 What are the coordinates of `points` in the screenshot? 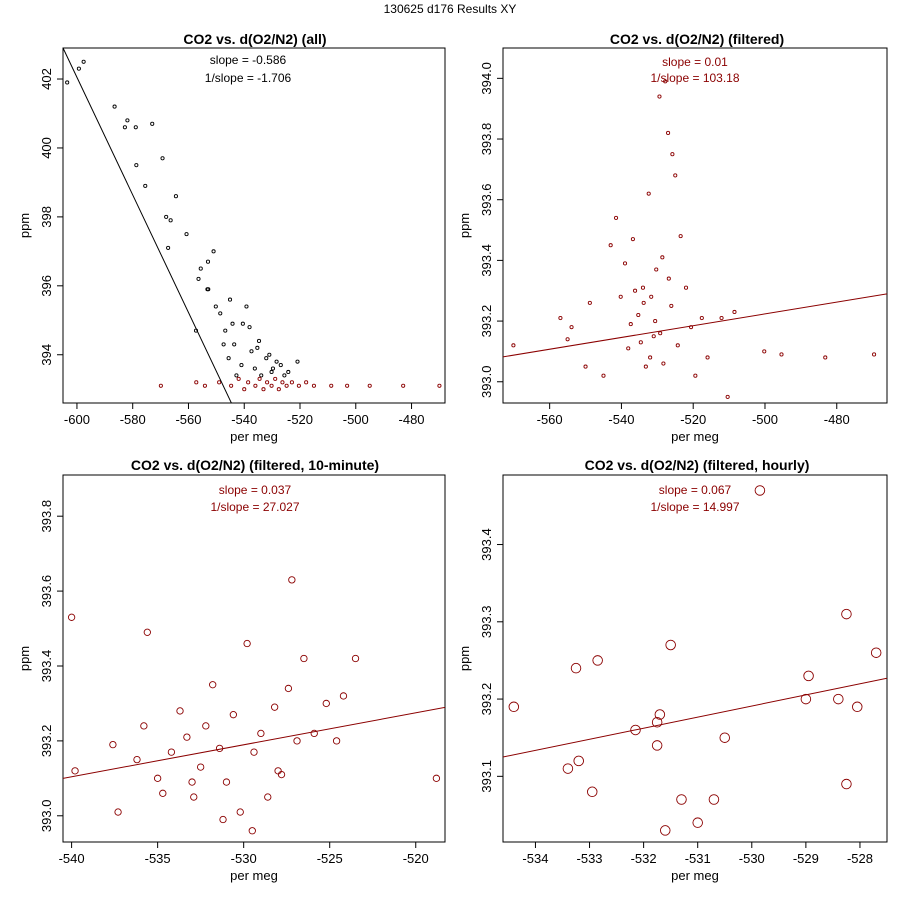 It's located at (694, 239).